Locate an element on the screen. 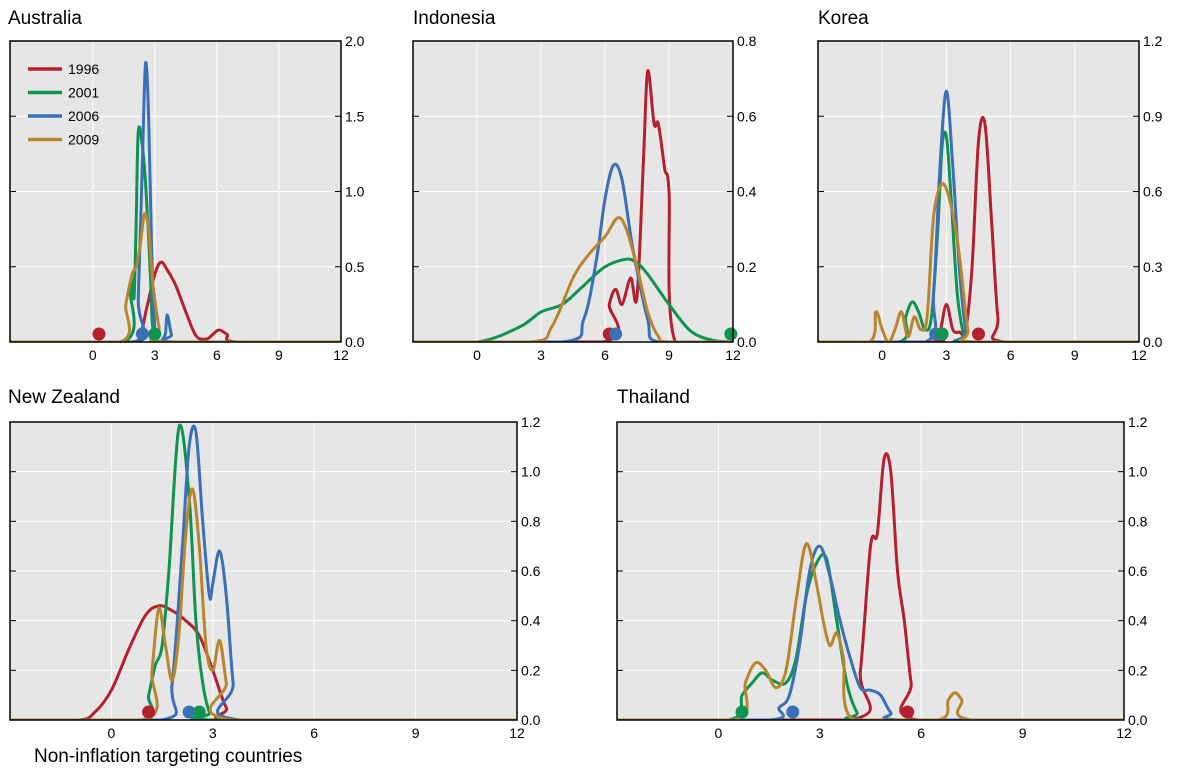  y-tick-label: 0.9 is located at coordinates (1153, 116).